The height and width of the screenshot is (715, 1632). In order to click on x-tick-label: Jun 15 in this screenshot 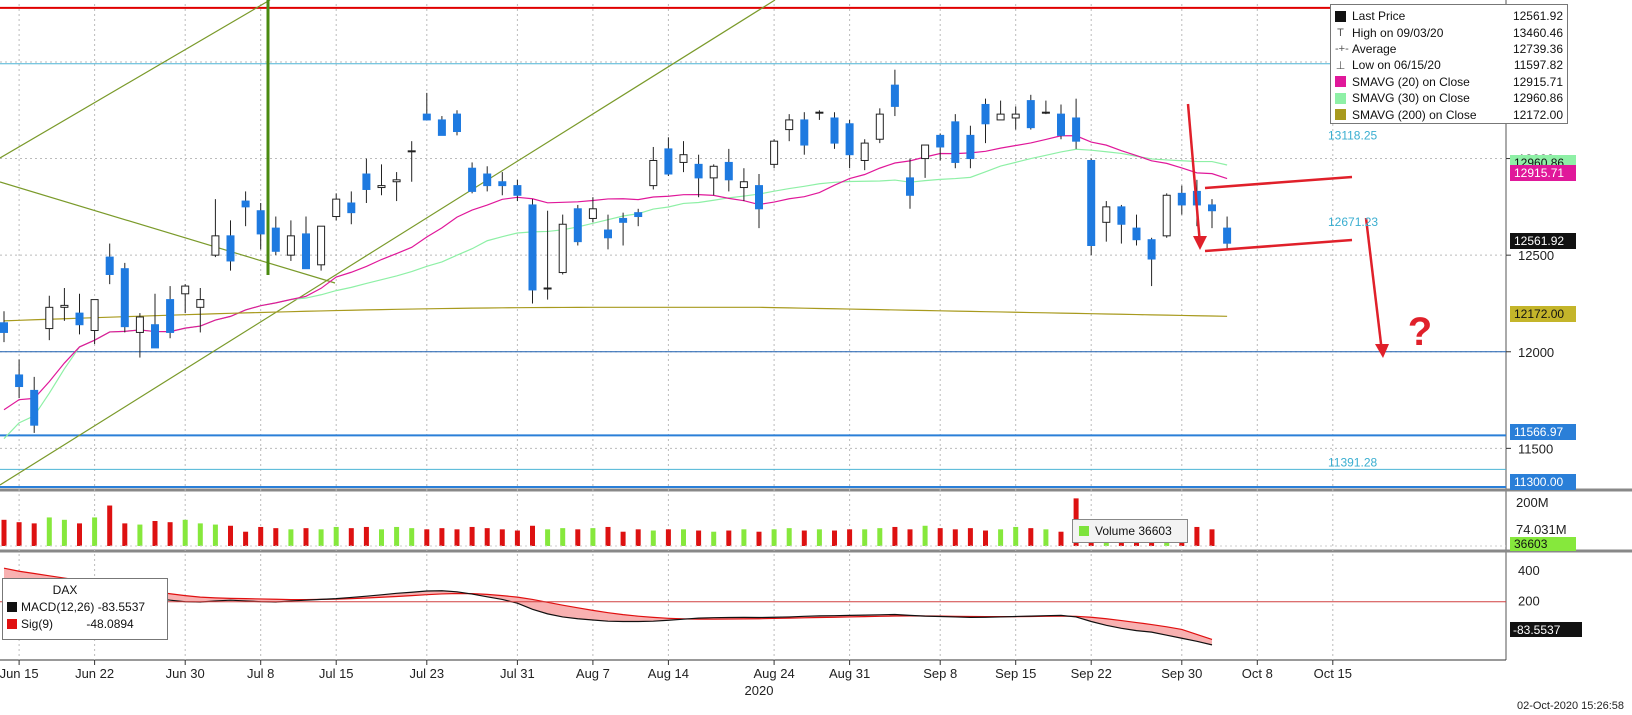, I will do `click(19, 673)`.